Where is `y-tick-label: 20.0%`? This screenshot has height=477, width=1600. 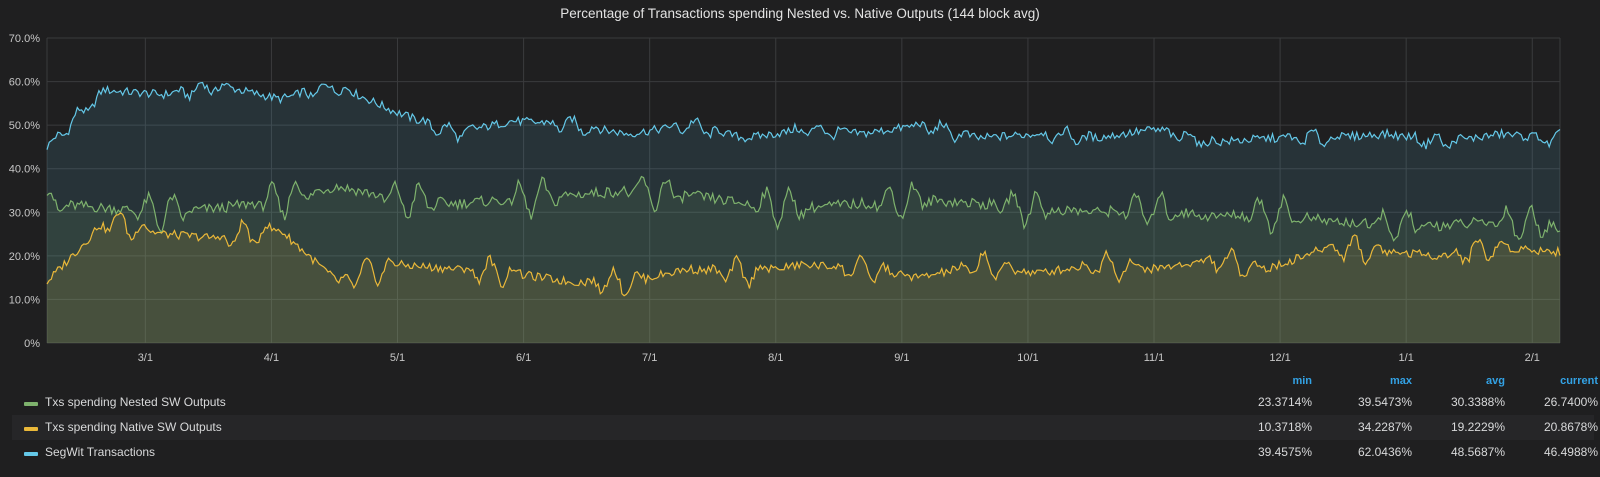 y-tick-label: 20.0% is located at coordinates (24, 257).